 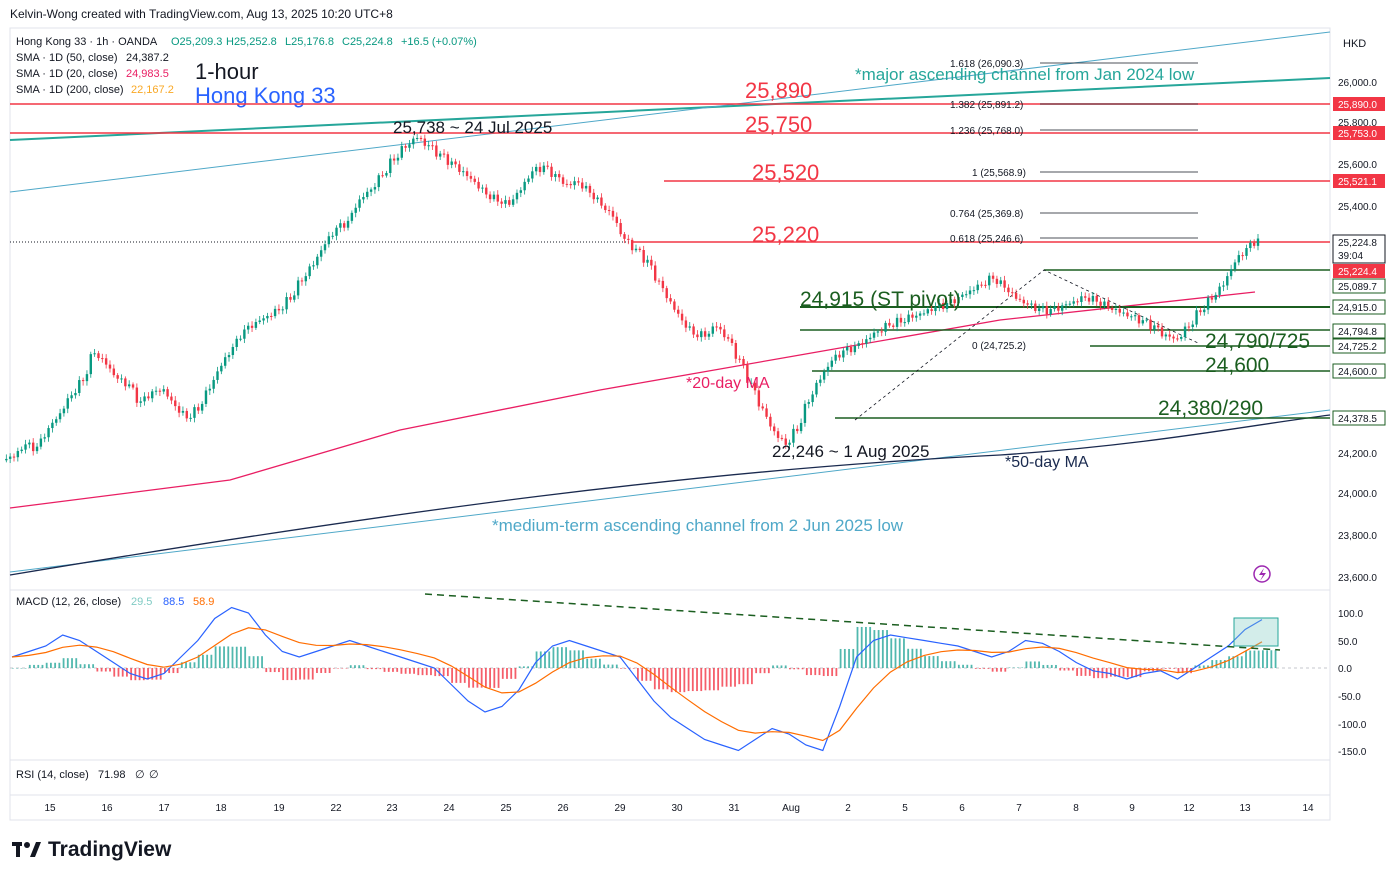 What do you see at coordinates (506, 808) in the screenshot?
I see `time-tick: 25` at bounding box center [506, 808].